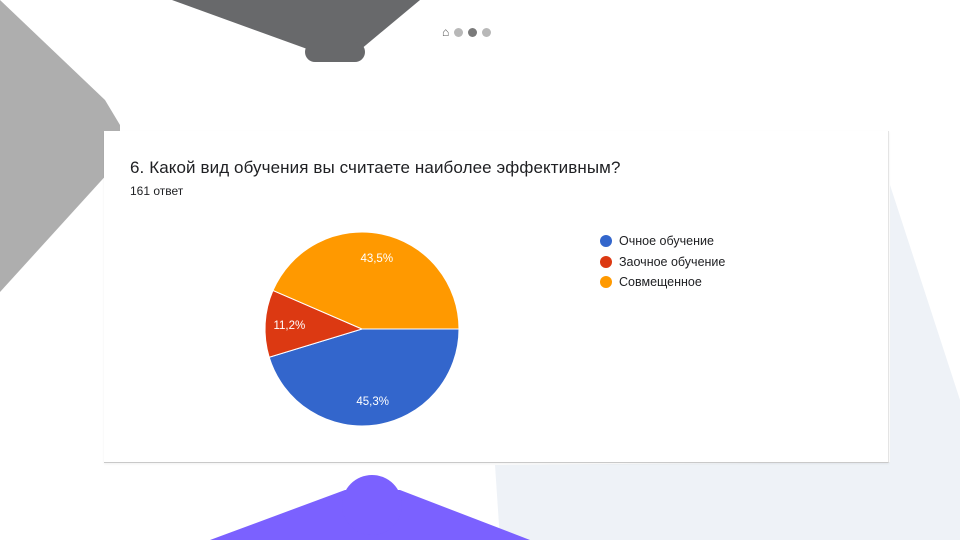 This screenshot has height=540, width=960. I want to click on pie-slice-label-2: 11,2%, so click(289, 326).